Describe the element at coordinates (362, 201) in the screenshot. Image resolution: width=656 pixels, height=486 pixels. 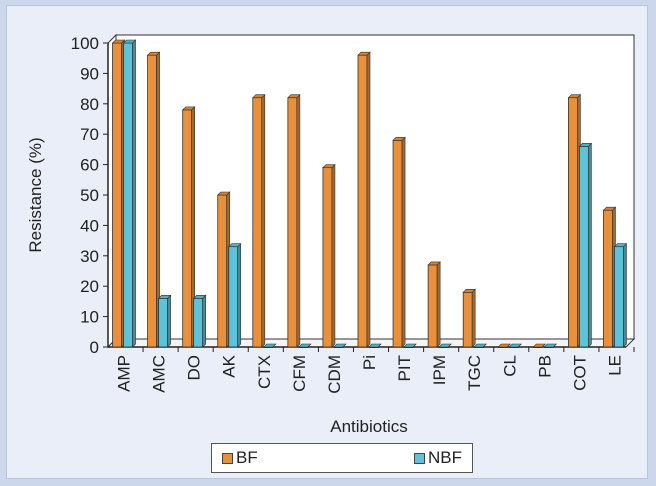
I see `bar-bf-pi` at that location.